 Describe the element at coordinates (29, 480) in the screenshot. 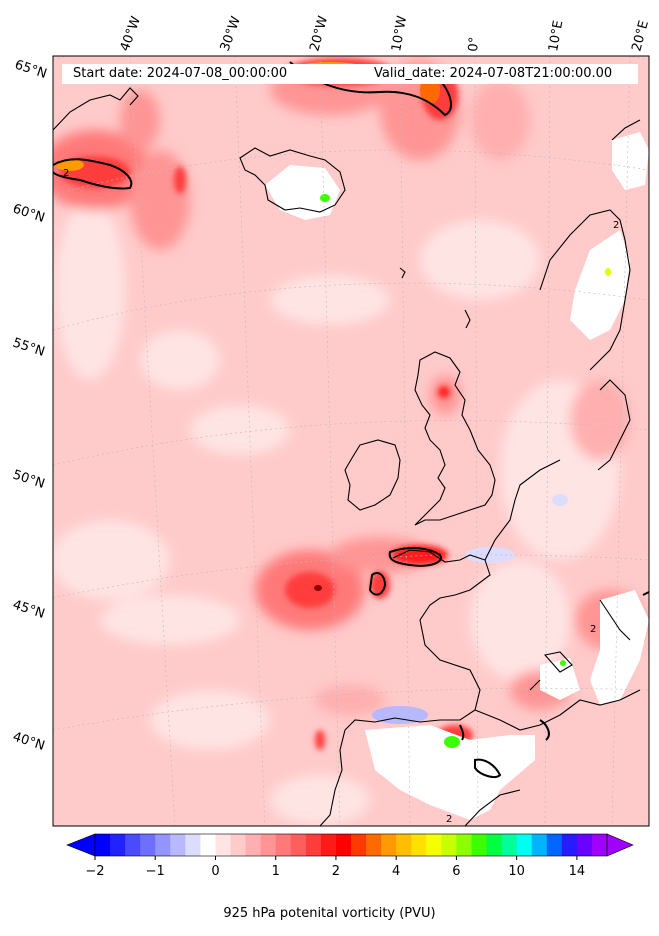

I see `lat-label: 50°N` at that location.